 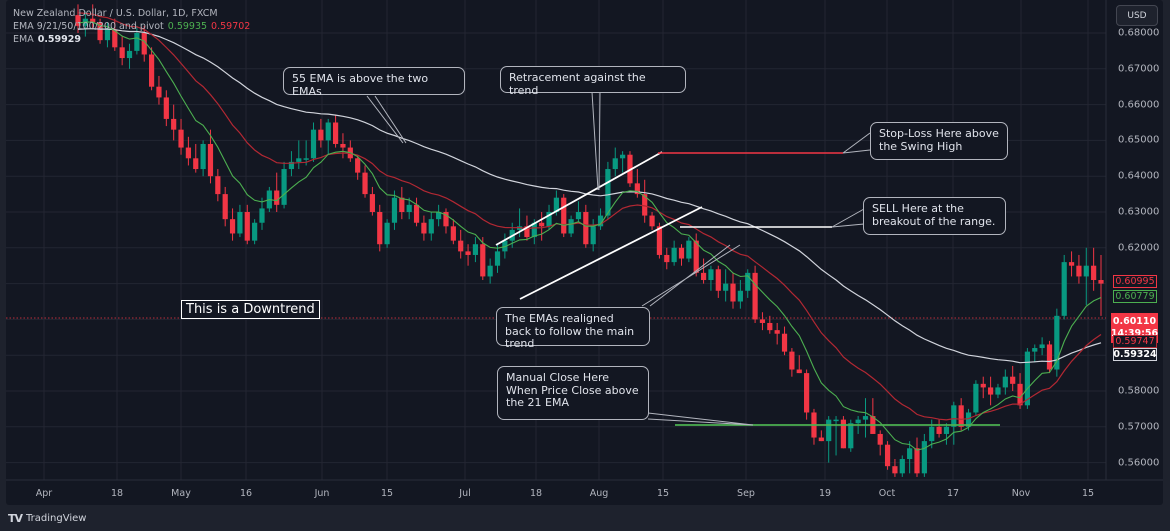 What do you see at coordinates (746, 493) in the screenshot?
I see `time-axis-label: Sep` at bounding box center [746, 493].